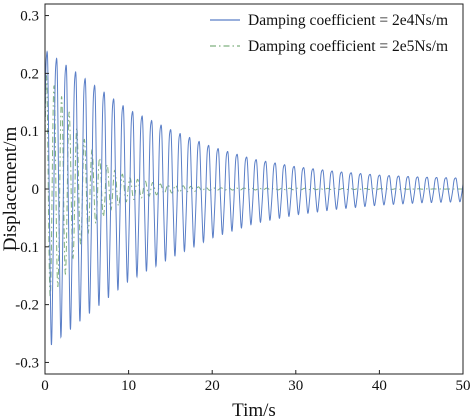  I want to click on legend-label-series-1: Damping coefficient = 2e4Ns/m, so click(348, 20).